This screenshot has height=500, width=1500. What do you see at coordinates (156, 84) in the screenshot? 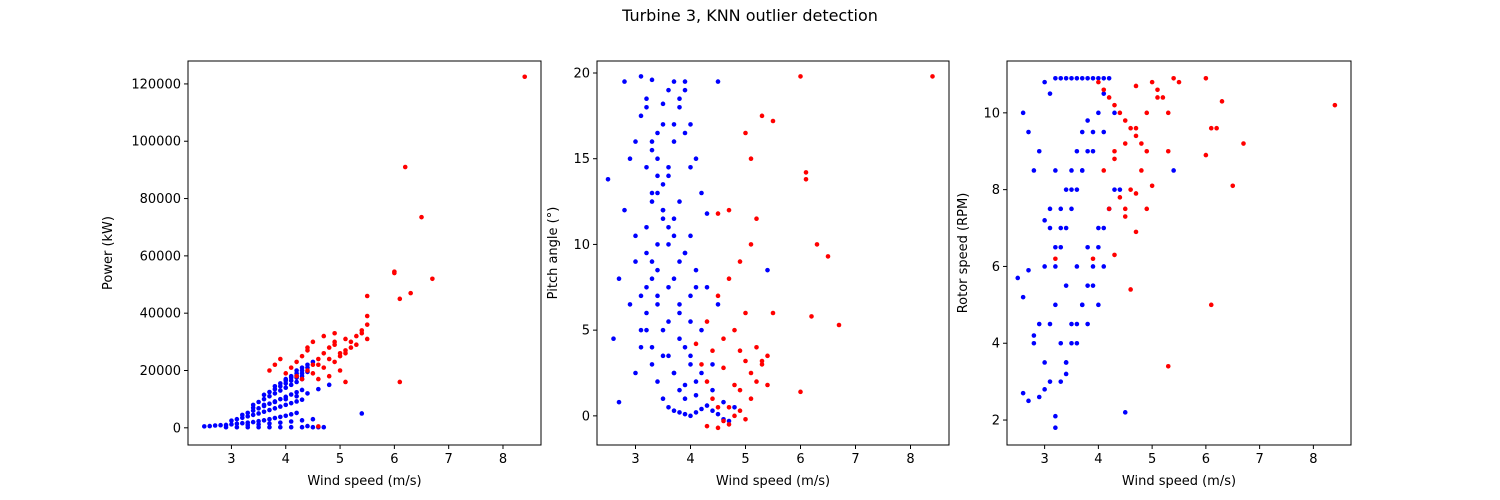
I see `y-tick-label: 120000` at bounding box center [156, 84].